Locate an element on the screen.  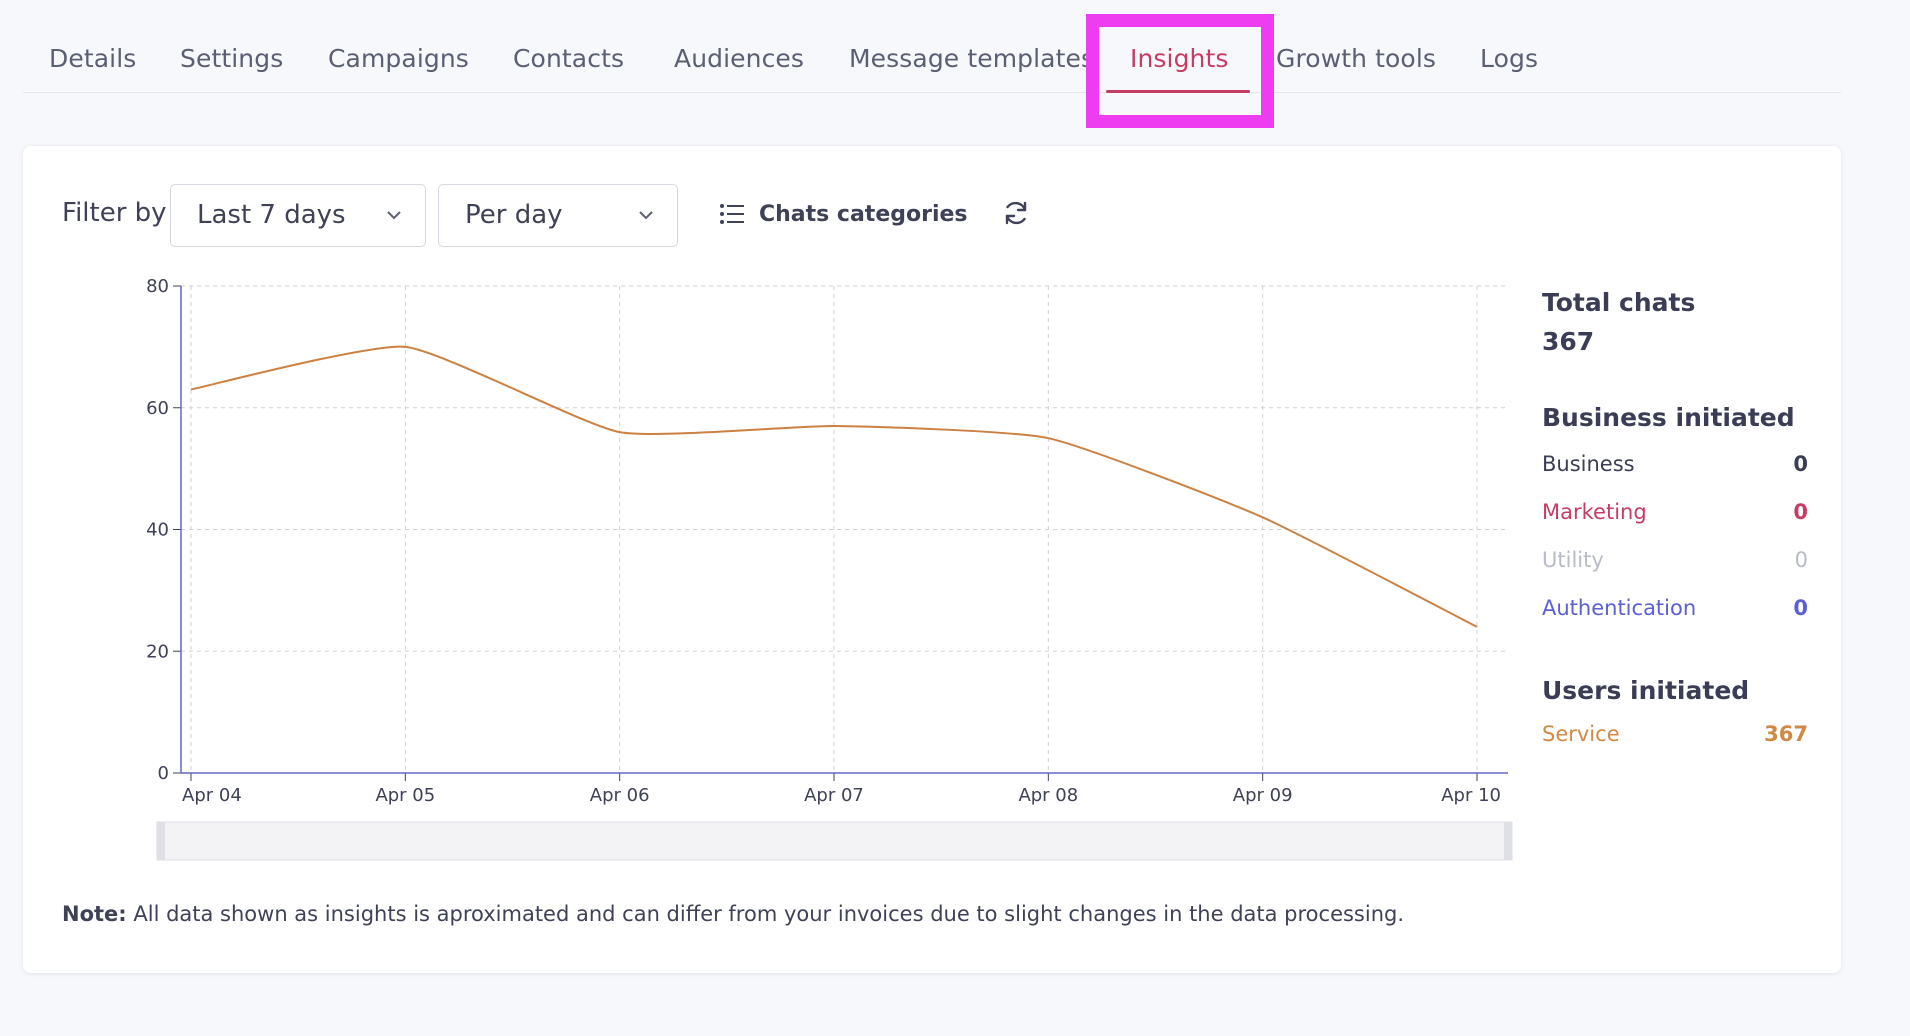
y-tick-label: 0 is located at coordinates (163, 773).